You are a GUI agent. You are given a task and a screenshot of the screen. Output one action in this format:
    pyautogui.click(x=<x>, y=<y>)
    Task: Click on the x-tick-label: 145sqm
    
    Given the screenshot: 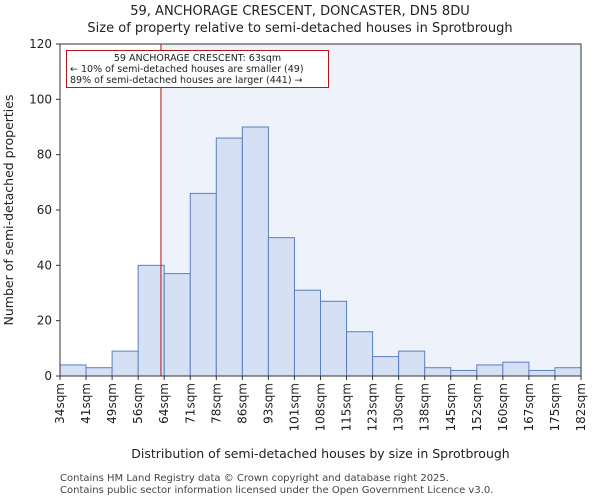 What is the action you would take?
    pyautogui.click(x=451, y=407)
    